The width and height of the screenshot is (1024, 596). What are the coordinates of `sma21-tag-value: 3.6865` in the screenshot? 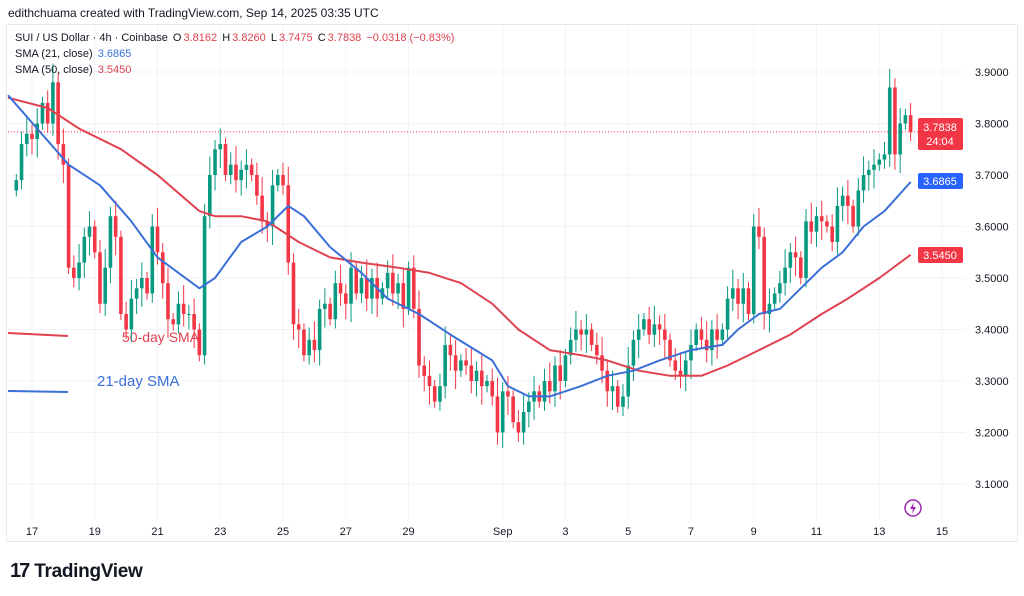 It's located at (940, 182).